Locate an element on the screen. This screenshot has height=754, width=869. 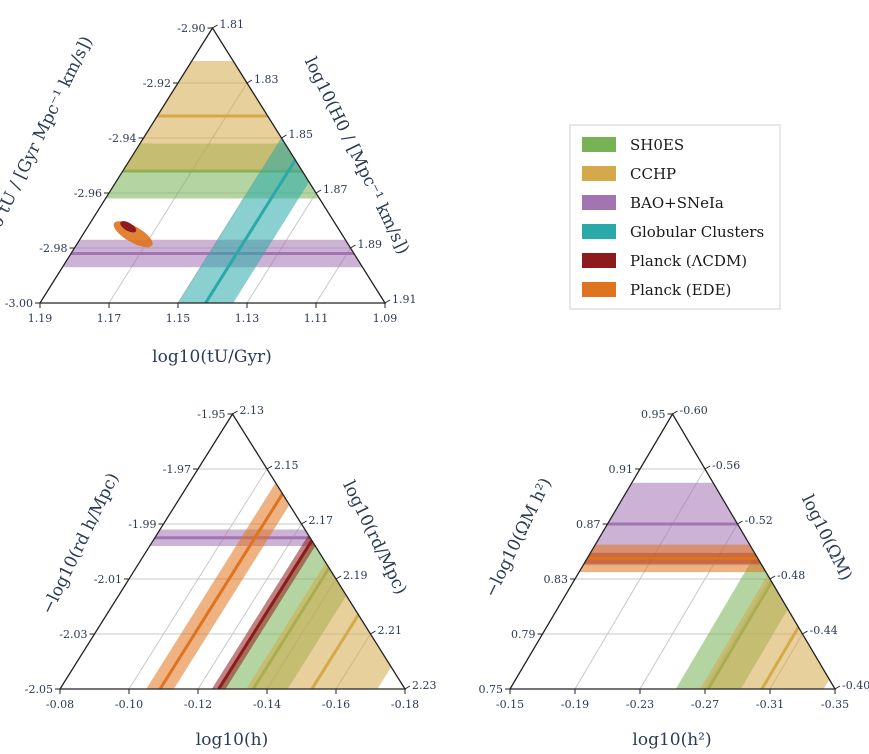
band-globular-clusters is located at coordinates (241, 204).